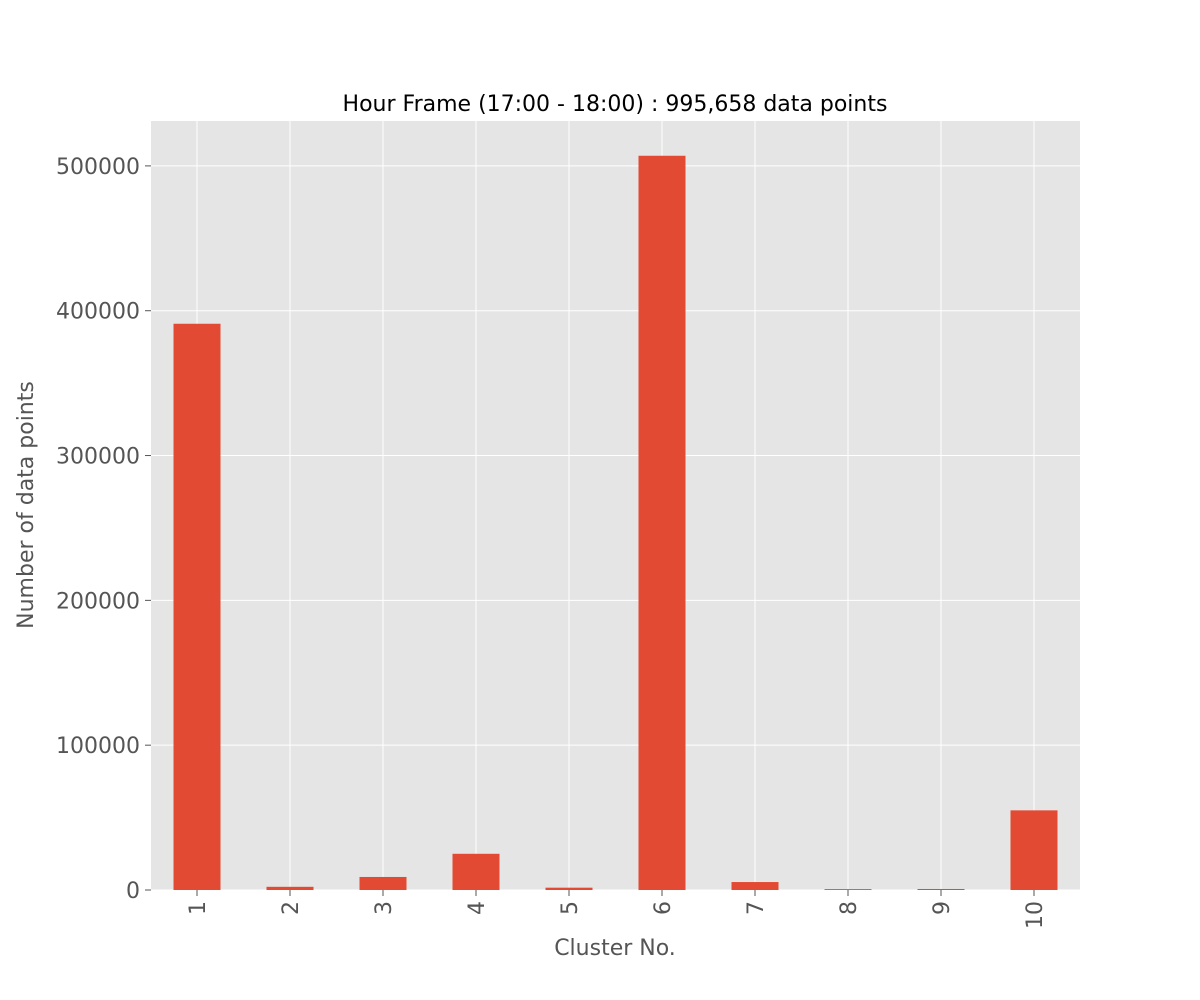 The height and width of the screenshot is (1000, 1200). I want to click on y-tick-label: 300000, so click(98, 457).